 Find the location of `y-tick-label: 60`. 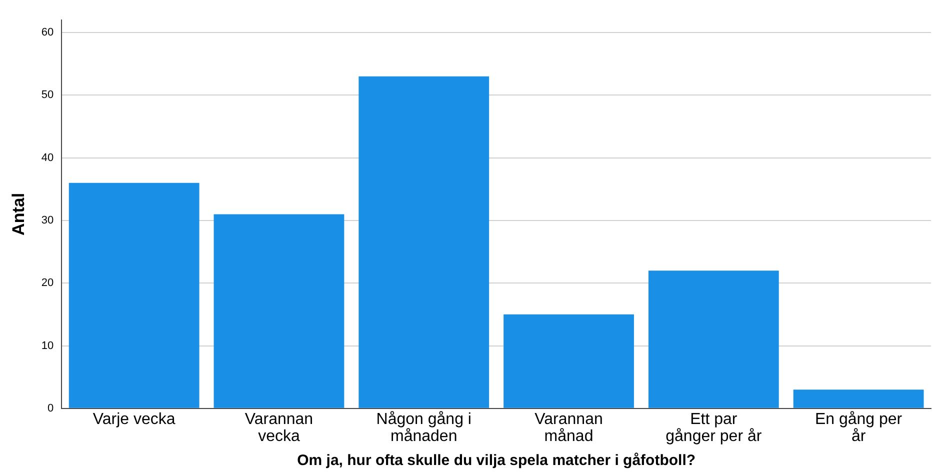

y-tick-label: 60 is located at coordinates (47, 32).